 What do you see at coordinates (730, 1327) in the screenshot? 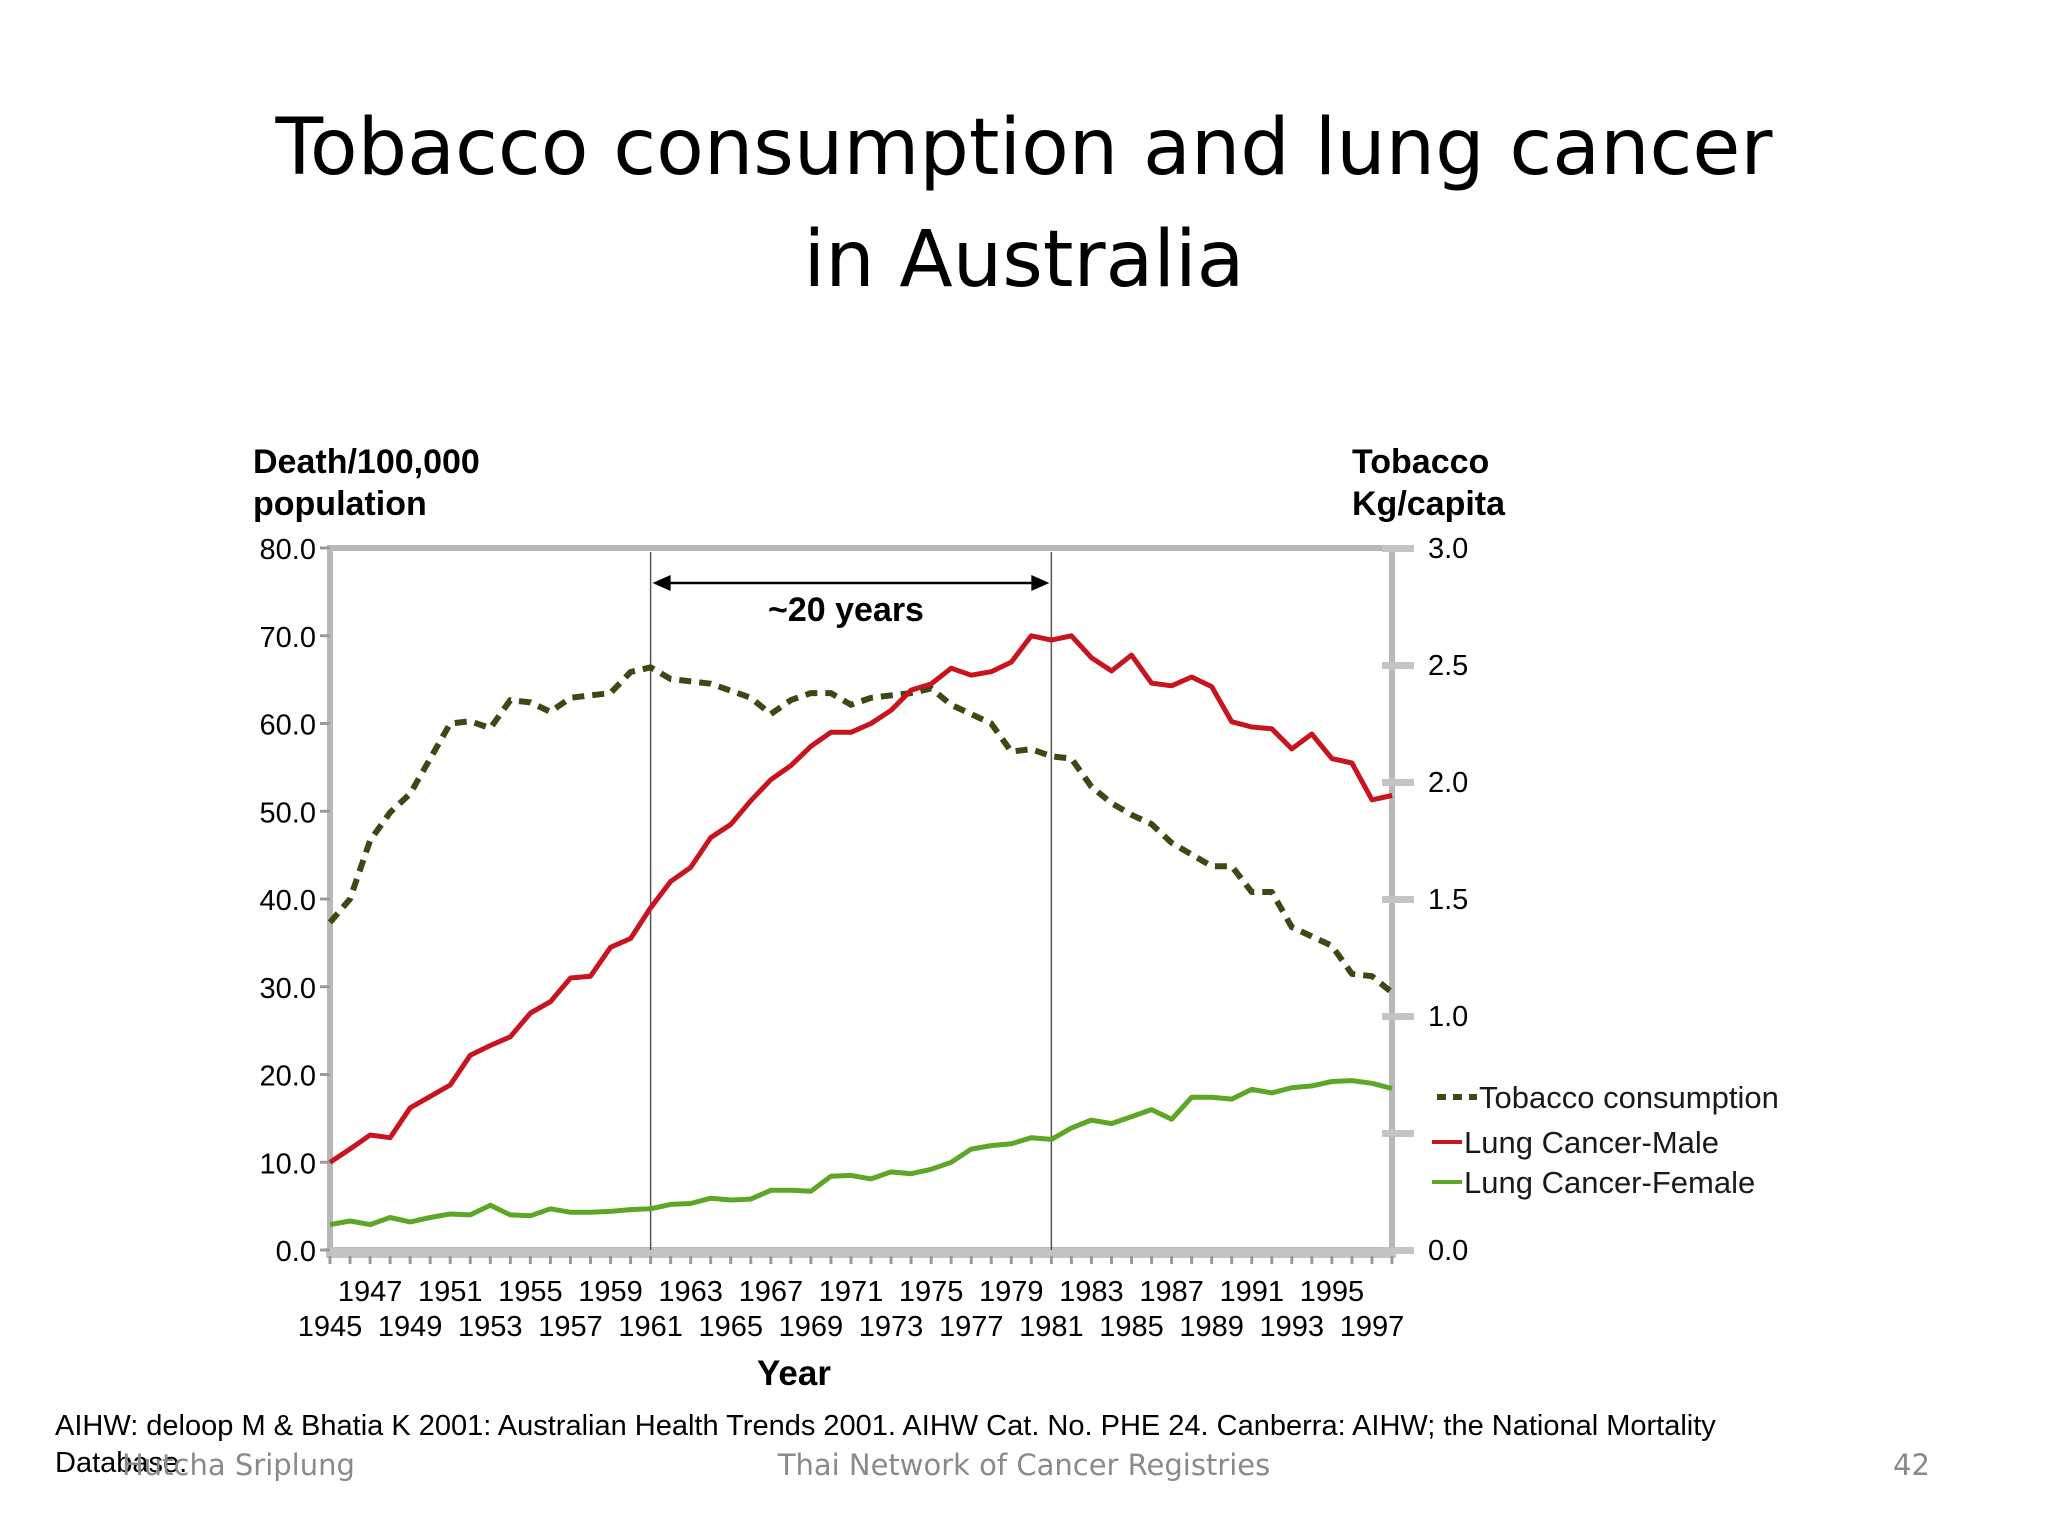
I see `x-tick-label-lower: 1965` at bounding box center [730, 1327].